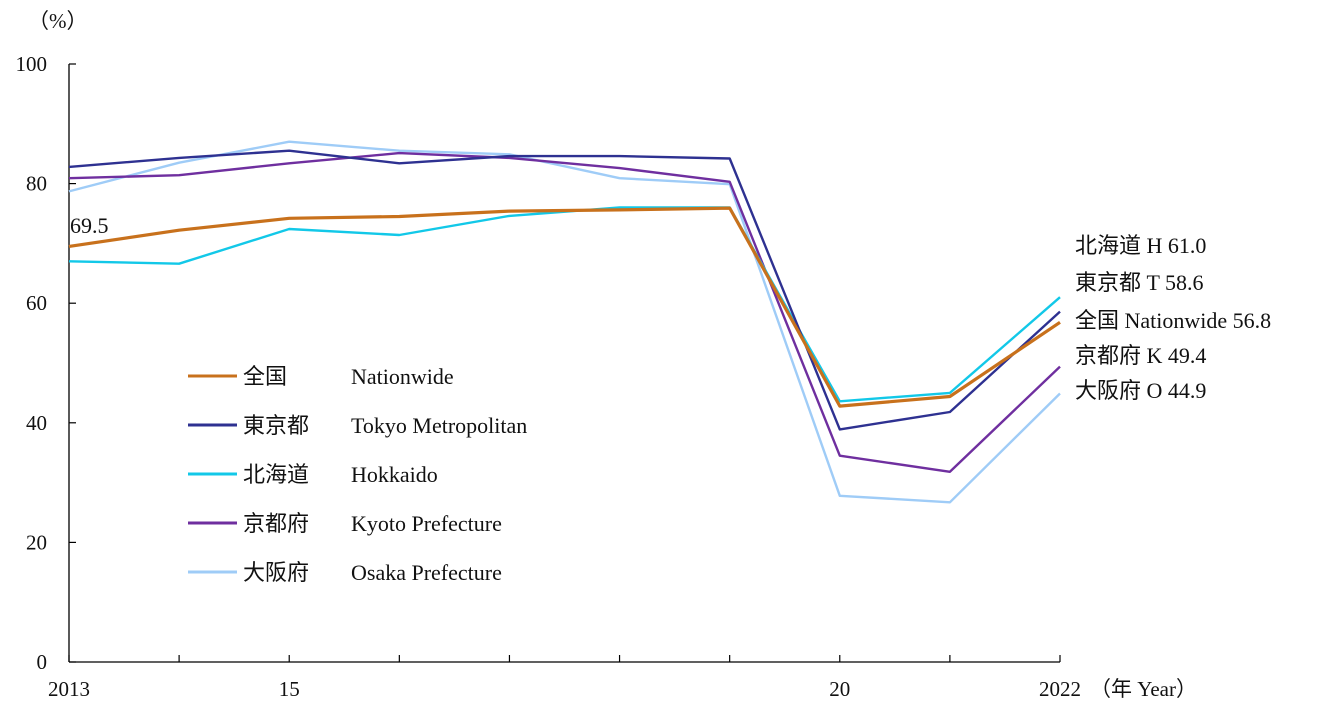  I want to click on y-tick-label: 0, so click(42, 662).